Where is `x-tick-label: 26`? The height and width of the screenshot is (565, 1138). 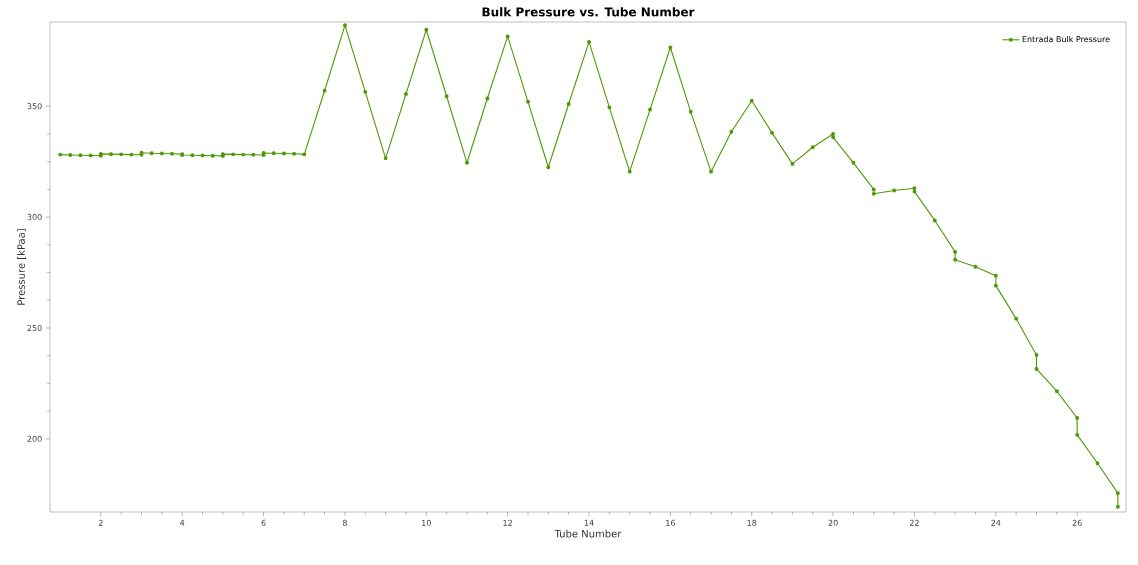 x-tick-label: 26 is located at coordinates (1077, 522).